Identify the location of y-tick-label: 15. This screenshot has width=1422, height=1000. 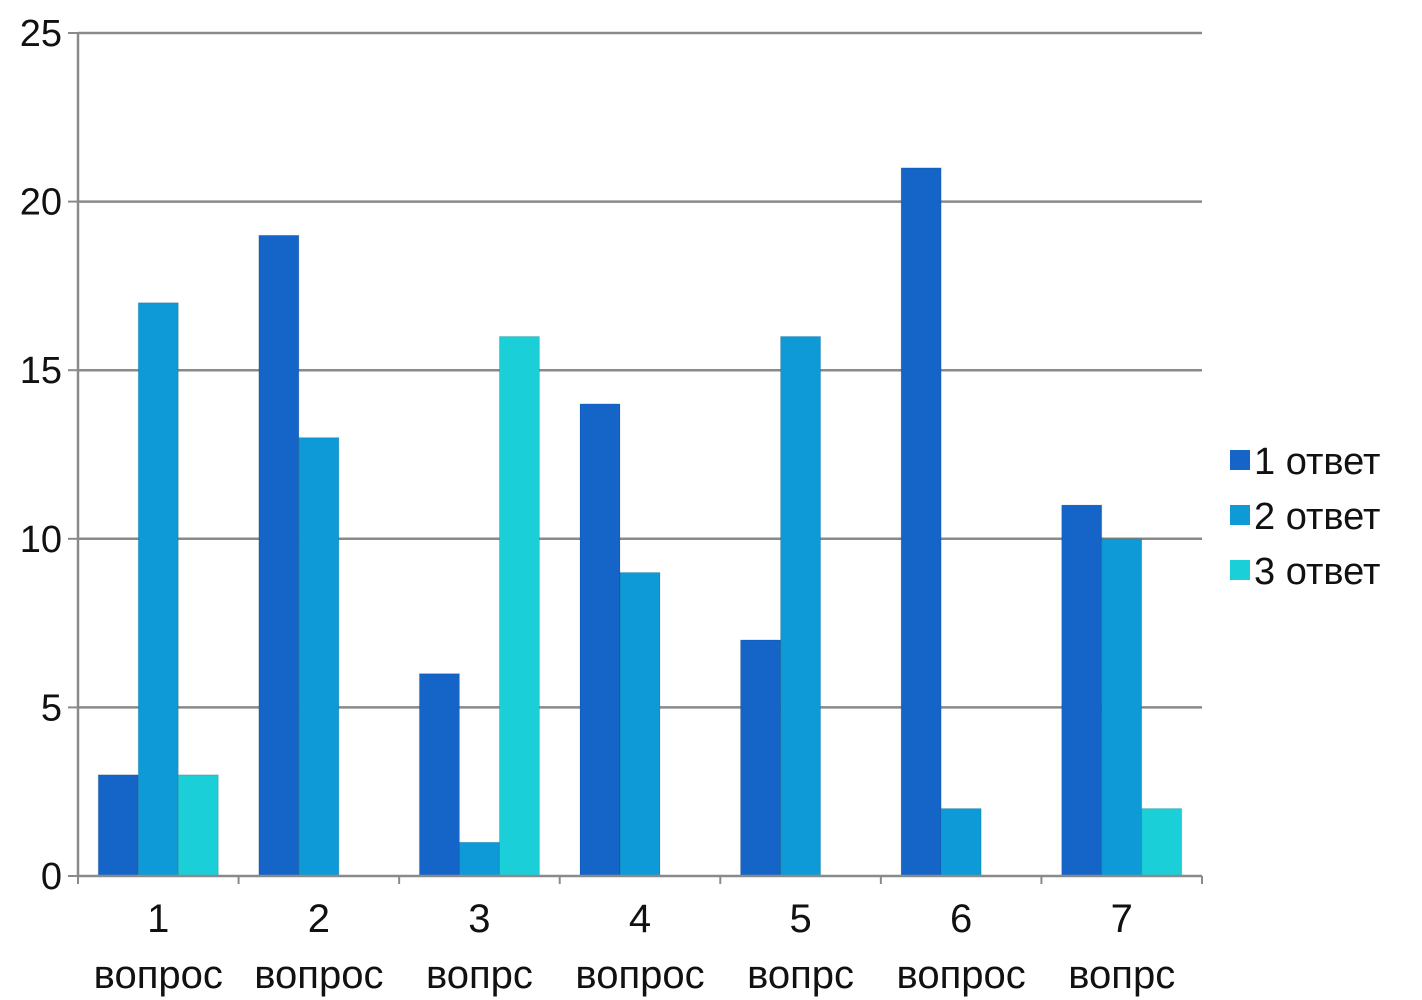
(41, 371).